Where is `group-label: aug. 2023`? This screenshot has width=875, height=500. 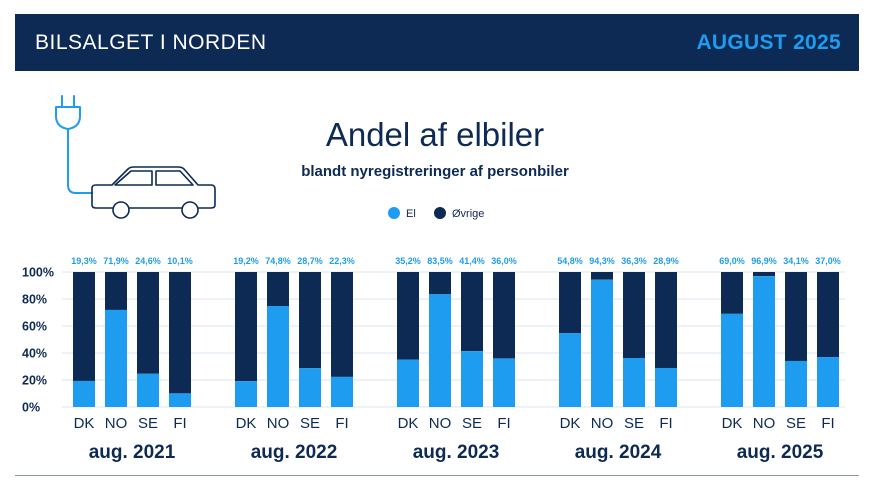
group-label: aug. 2023 is located at coordinates (456, 452).